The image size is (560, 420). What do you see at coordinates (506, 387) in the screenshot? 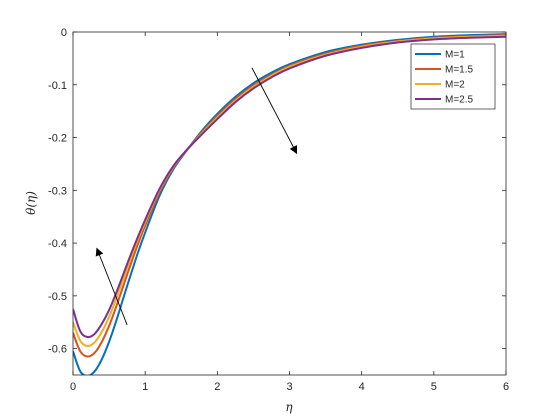
I see `x-tick-label: 6` at bounding box center [506, 387].